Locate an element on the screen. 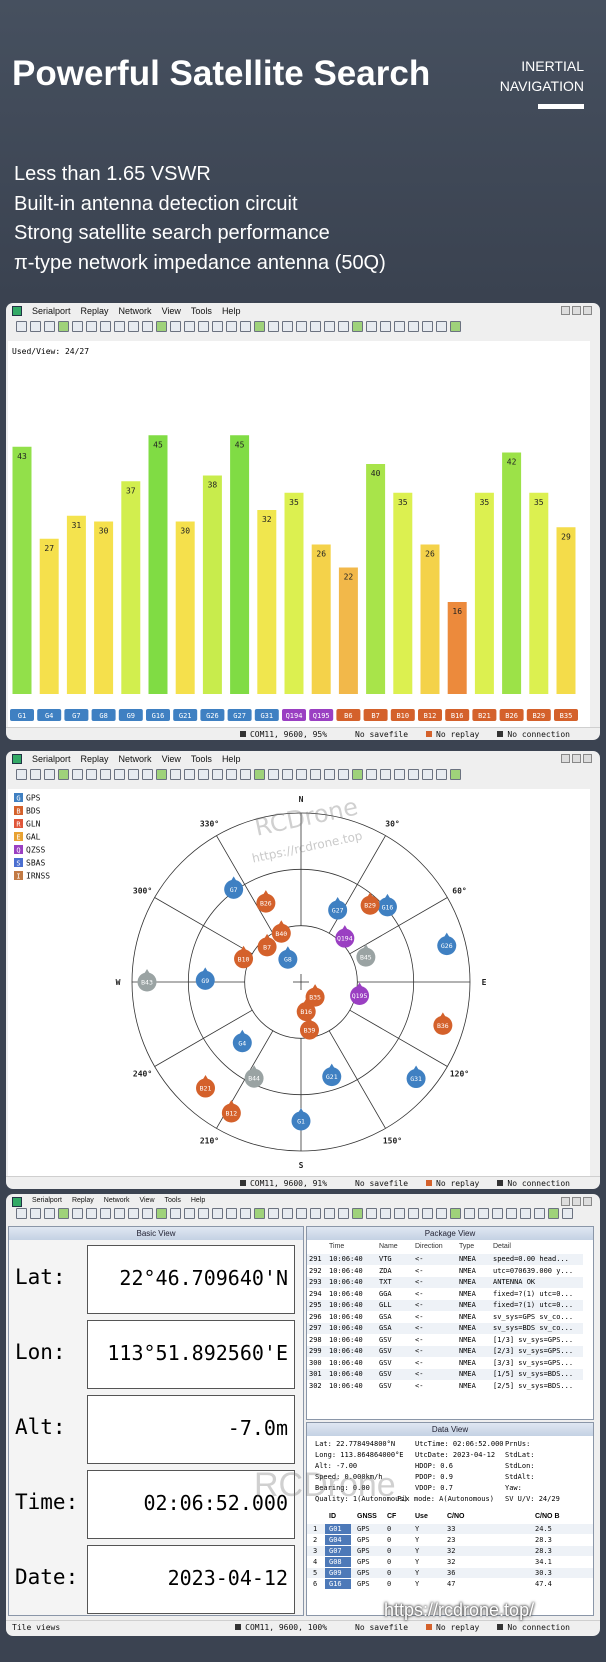  status-text: No connection is located at coordinates (538, 734).